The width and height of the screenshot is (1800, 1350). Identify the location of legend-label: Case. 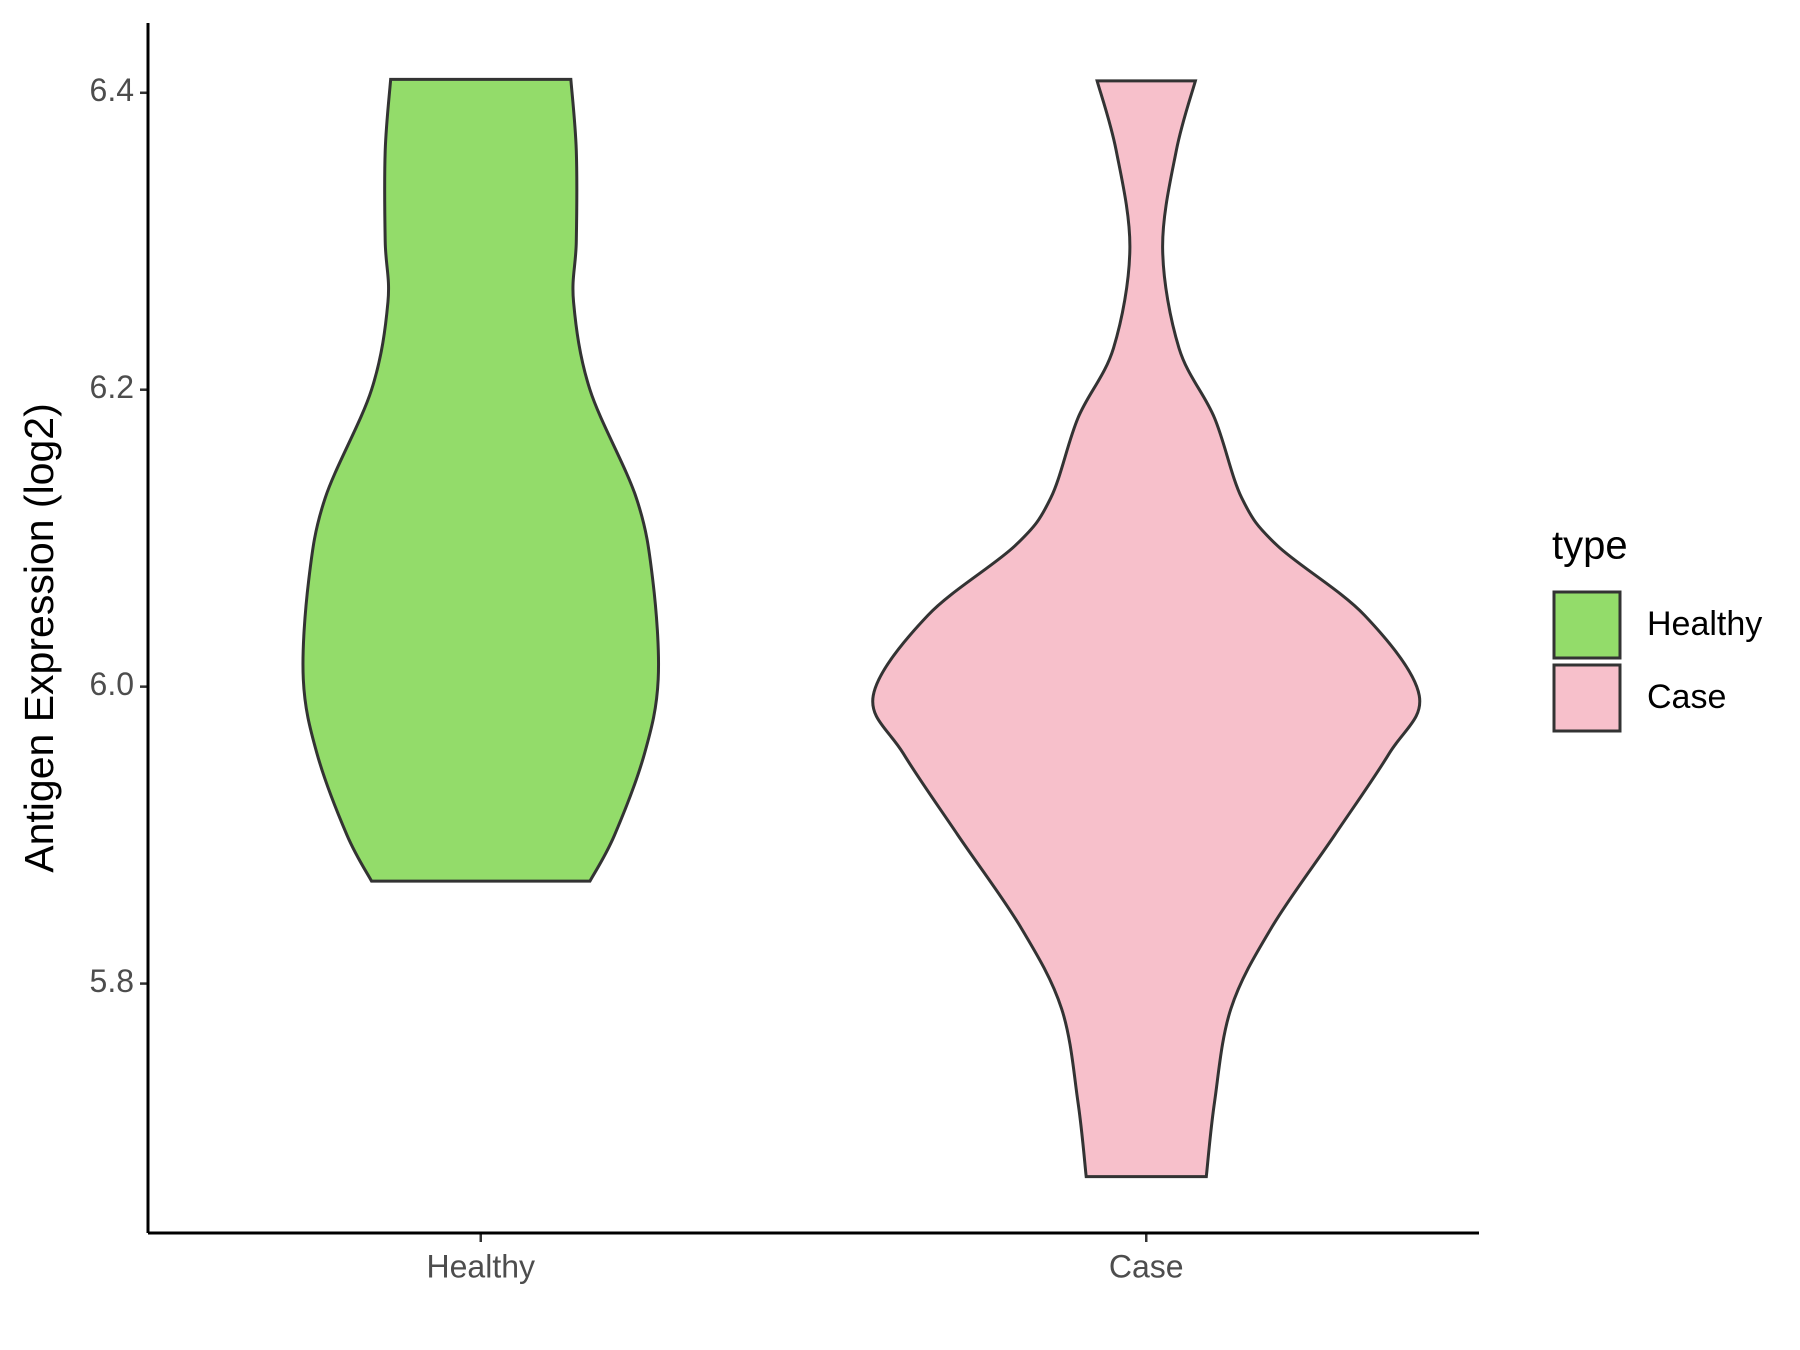
(1686, 697).